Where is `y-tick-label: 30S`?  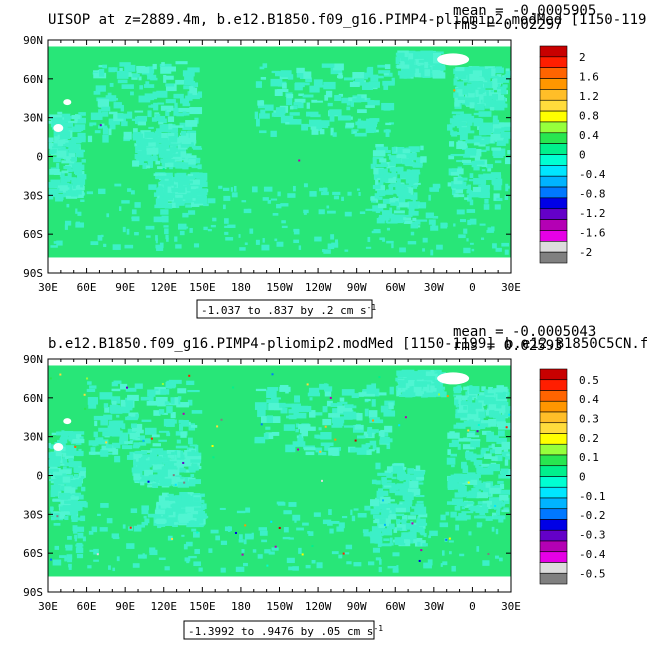
y-tick-label: 30S is located at coordinates (33, 195).